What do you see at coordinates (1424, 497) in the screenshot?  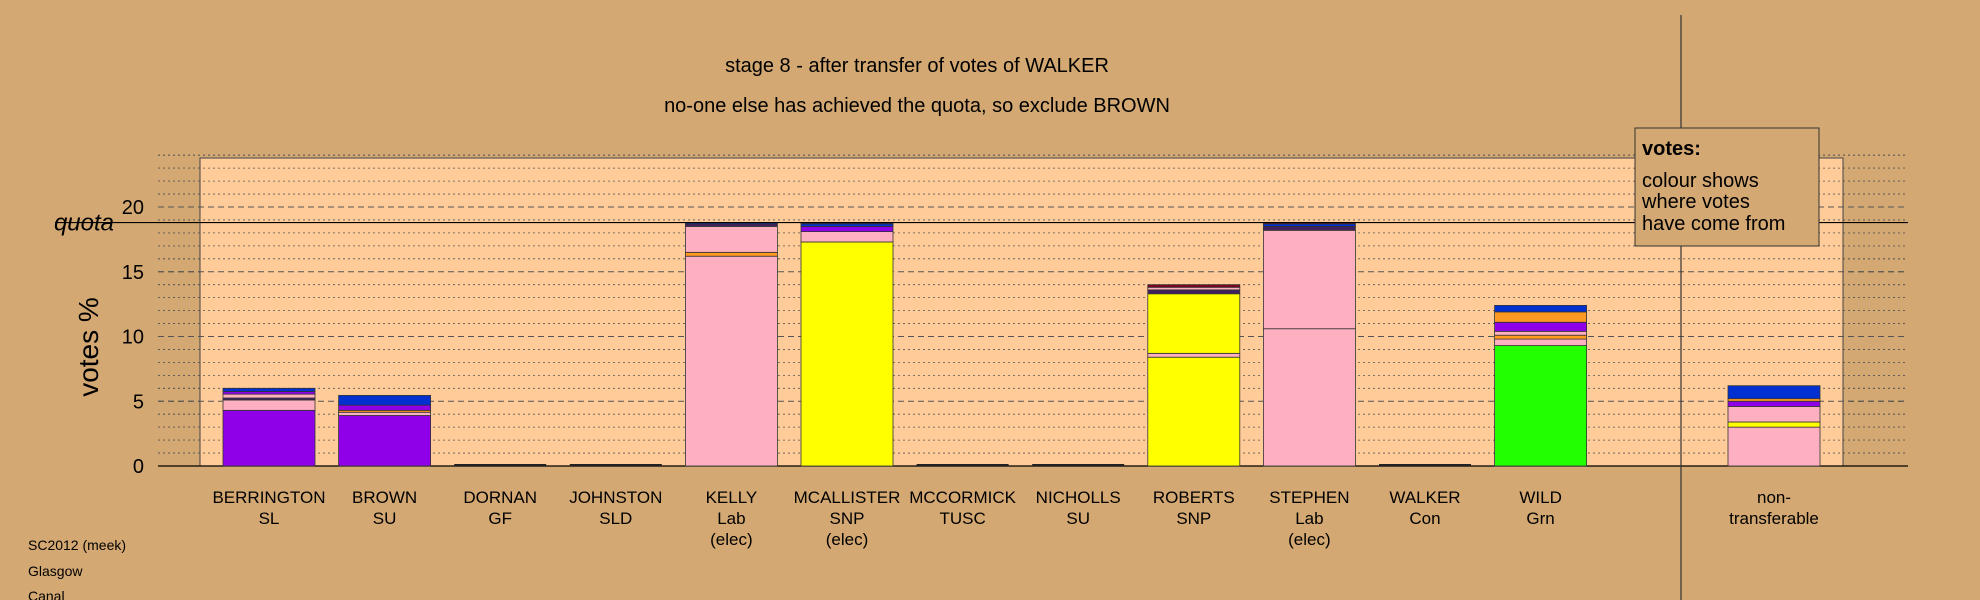 I see `x-tick-label: WALKER` at bounding box center [1424, 497].